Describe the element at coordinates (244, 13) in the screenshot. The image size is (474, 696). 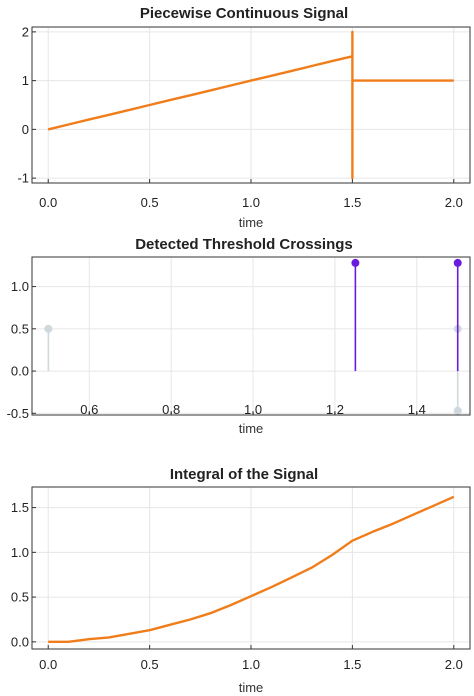
I see `chart-title: Piecewise Continuous Signal` at that location.